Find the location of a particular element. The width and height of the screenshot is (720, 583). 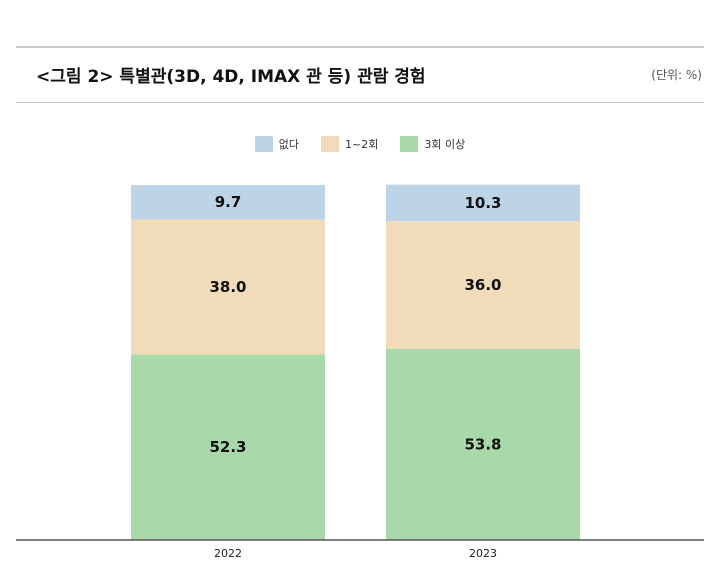

data-label-2023-one-two: 36.0 is located at coordinates (482, 285).